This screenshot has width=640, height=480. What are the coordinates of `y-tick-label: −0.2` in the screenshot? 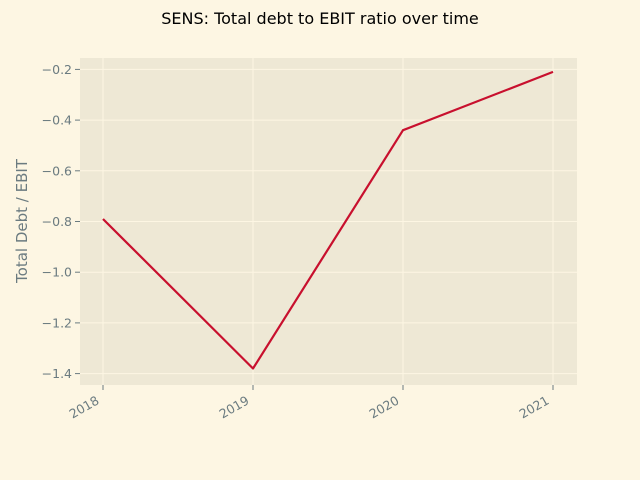 It's located at (57, 69).